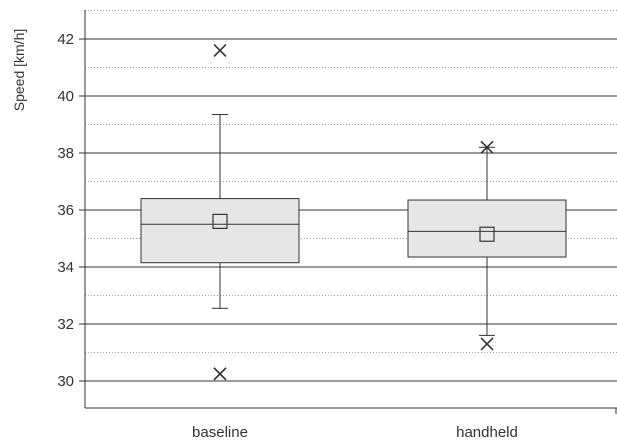  Describe the element at coordinates (487, 432) in the screenshot. I see `x-category-label: handheld` at that location.